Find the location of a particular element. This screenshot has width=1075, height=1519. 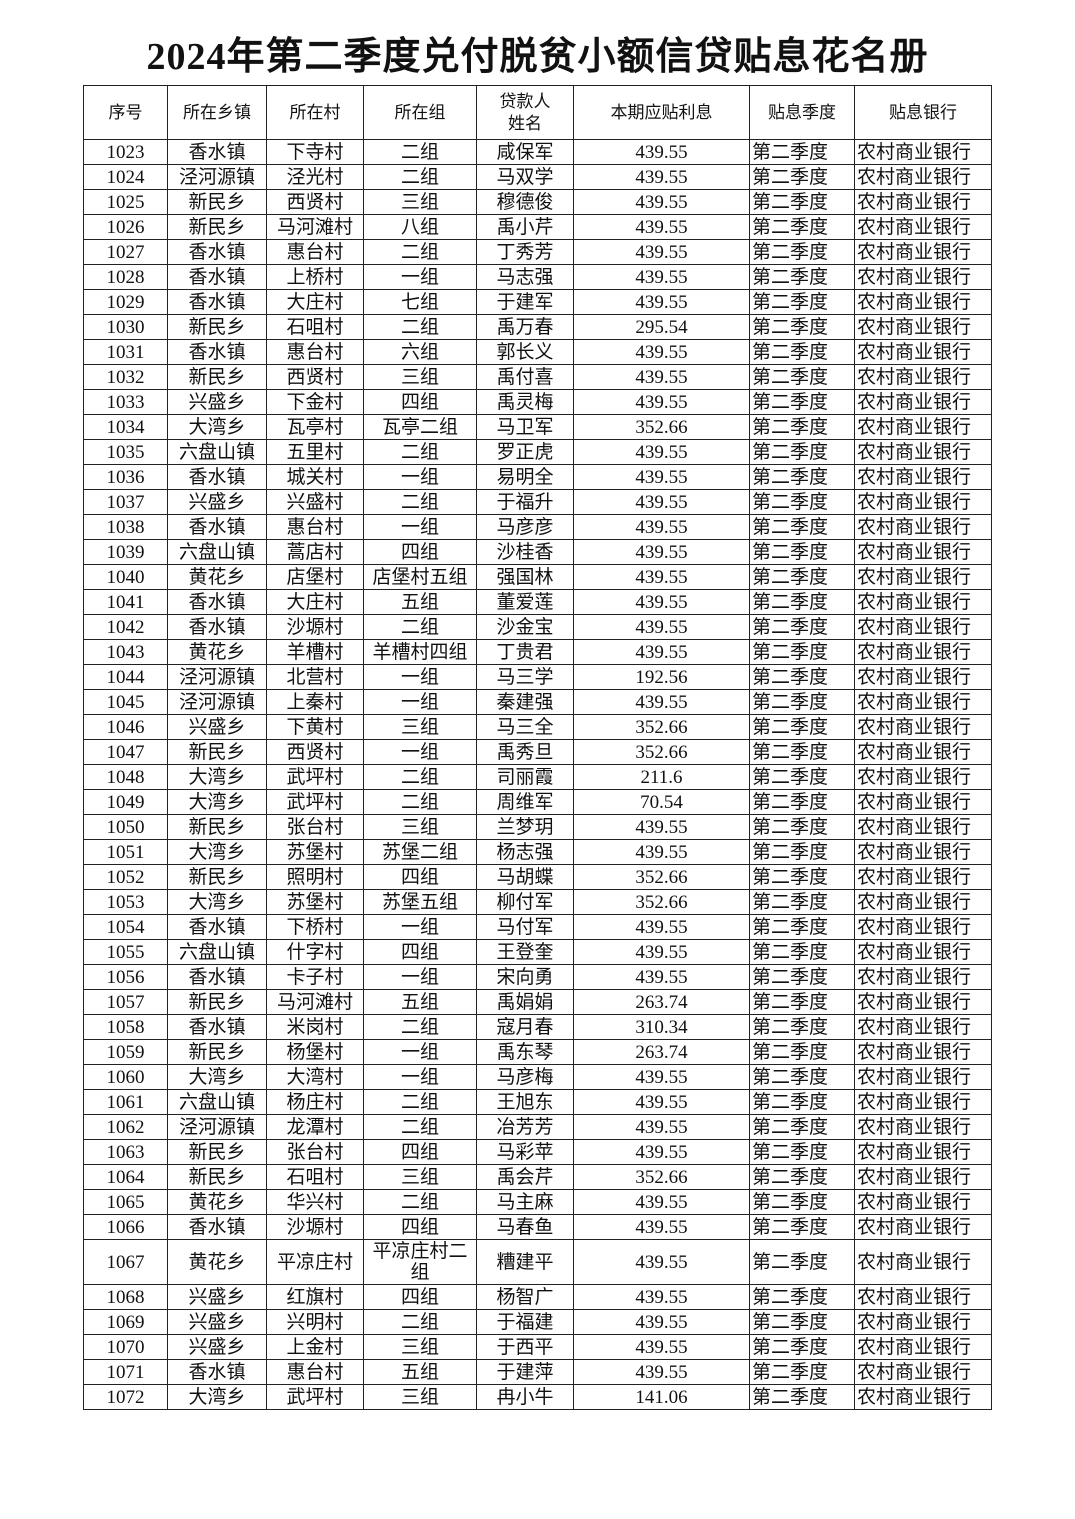

village-cell: 惠台村 is located at coordinates (315, 527).